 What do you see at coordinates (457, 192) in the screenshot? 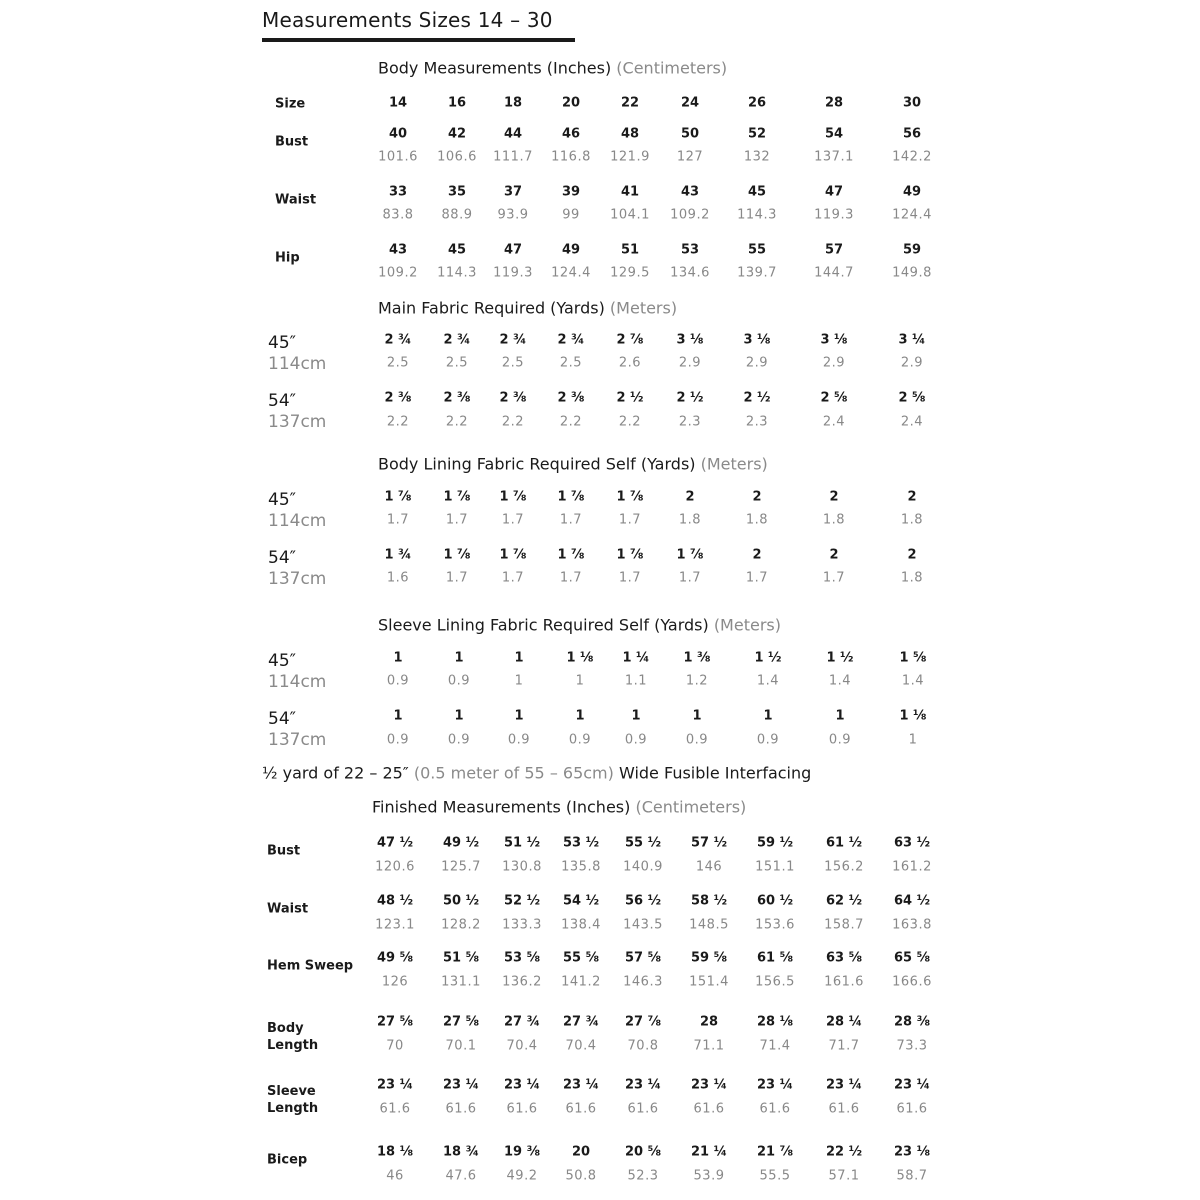
I see `value-inches: 35` at bounding box center [457, 192].